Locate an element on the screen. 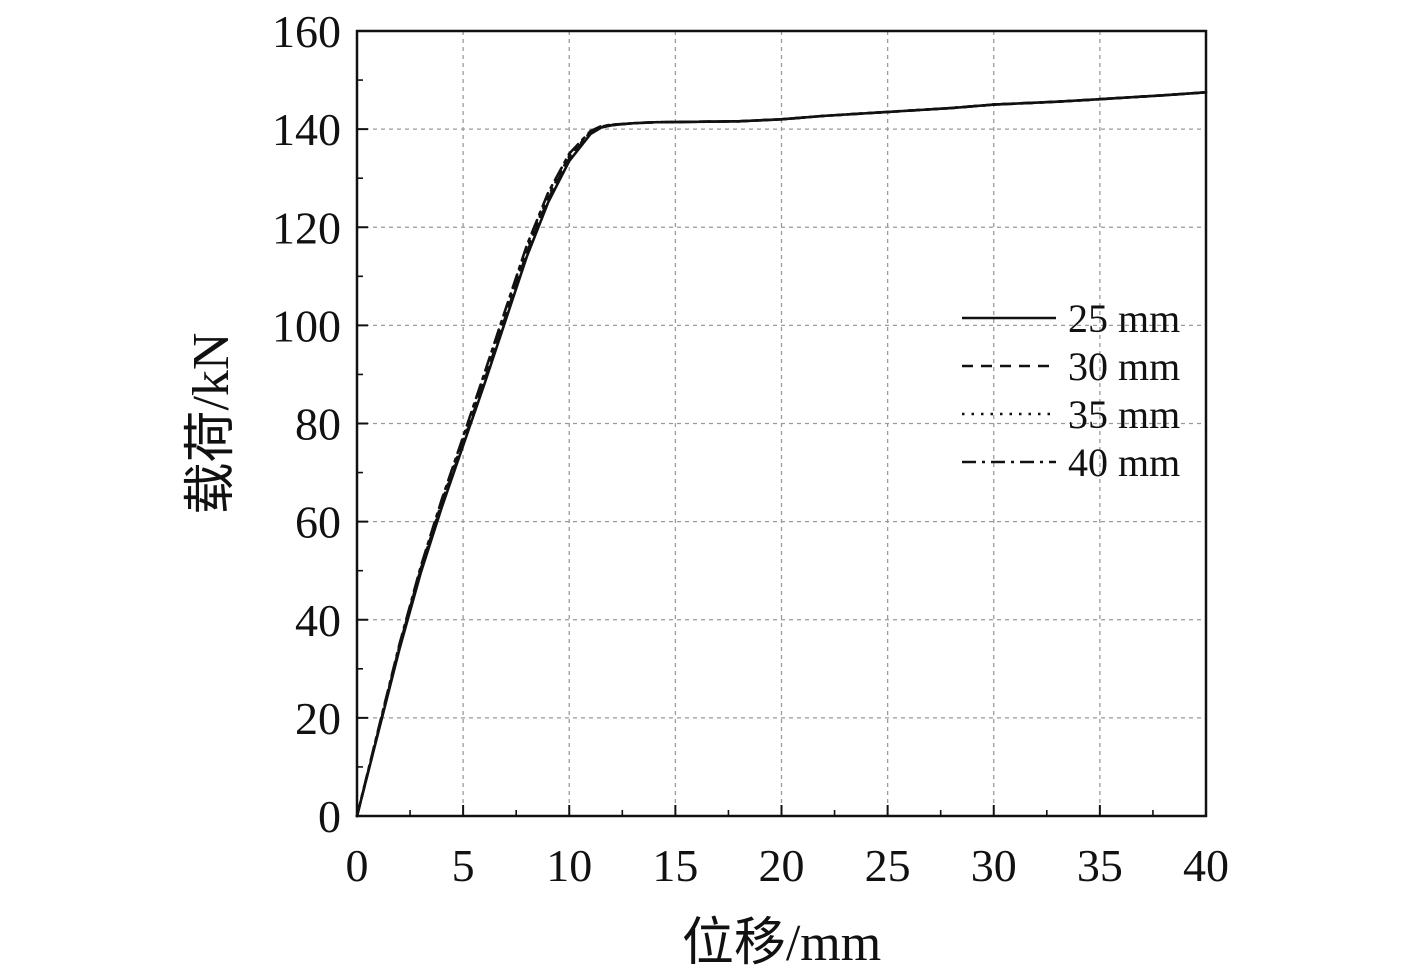  y-tick-label: 40 is located at coordinates (318, 620).